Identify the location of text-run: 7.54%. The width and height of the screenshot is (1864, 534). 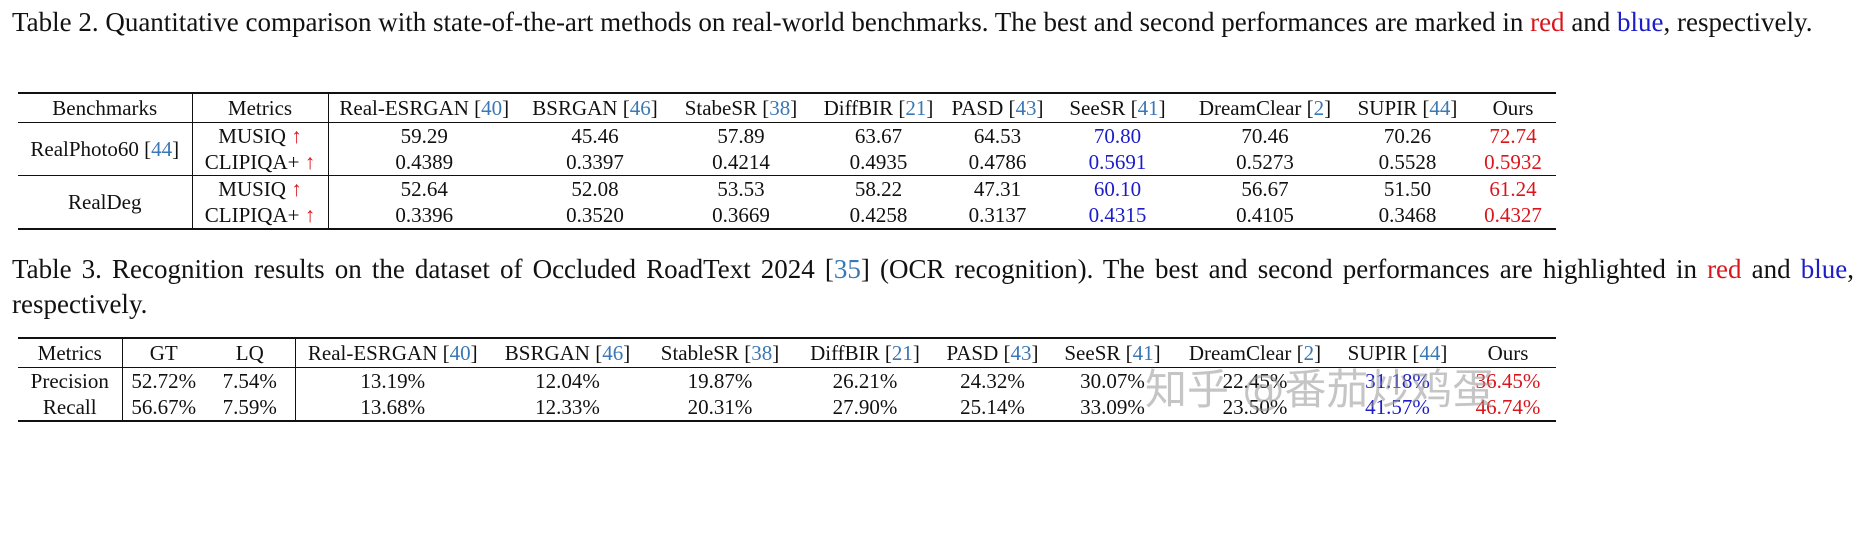
(249, 380).